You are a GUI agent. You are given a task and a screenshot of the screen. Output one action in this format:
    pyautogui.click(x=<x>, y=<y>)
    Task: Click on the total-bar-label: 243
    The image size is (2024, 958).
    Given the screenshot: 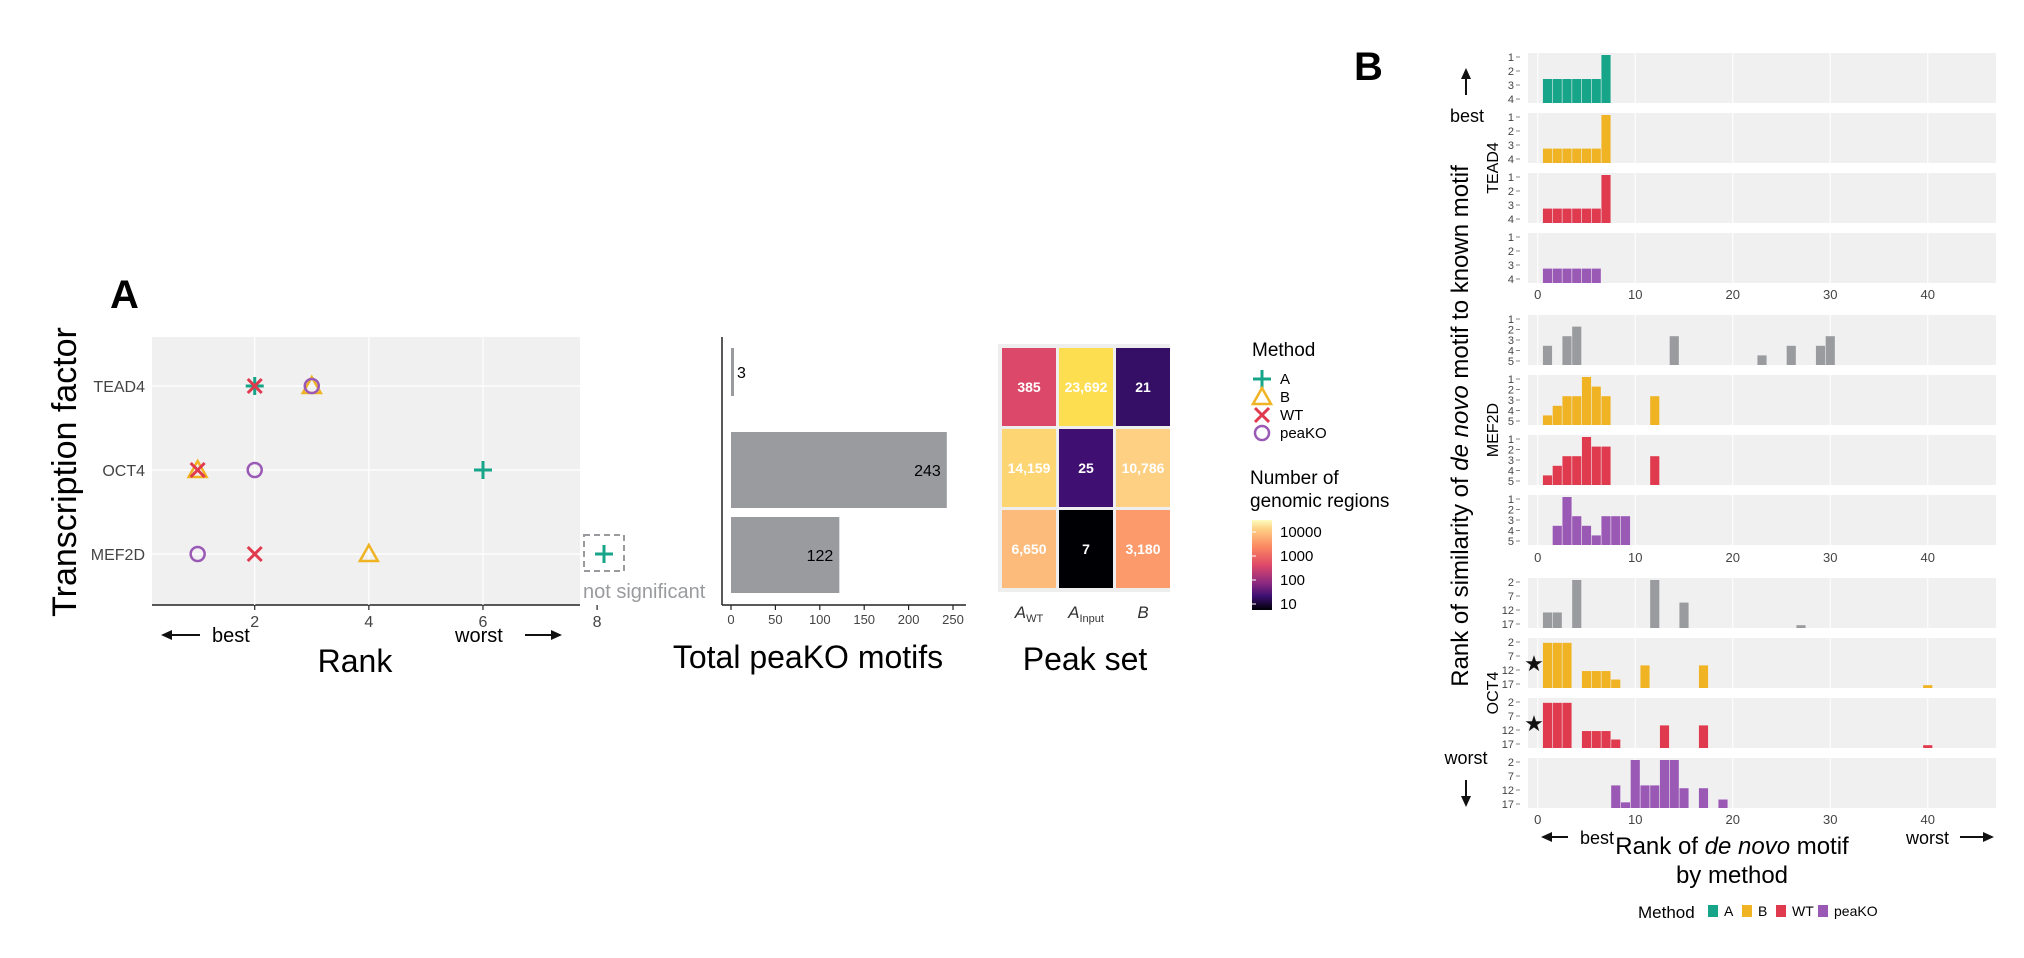 What is the action you would take?
    pyautogui.click(x=927, y=471)
    